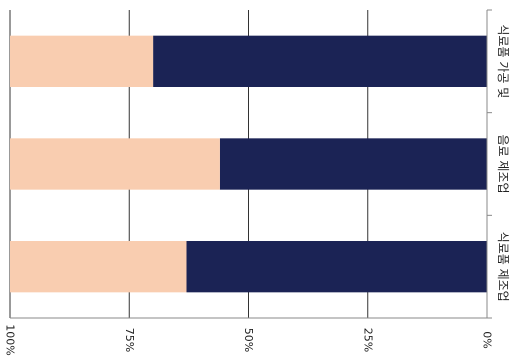 The width and height of the screenshot is (521, 364). I want to click on category-label-0: 식료품 가공 및, so click(503, 61).